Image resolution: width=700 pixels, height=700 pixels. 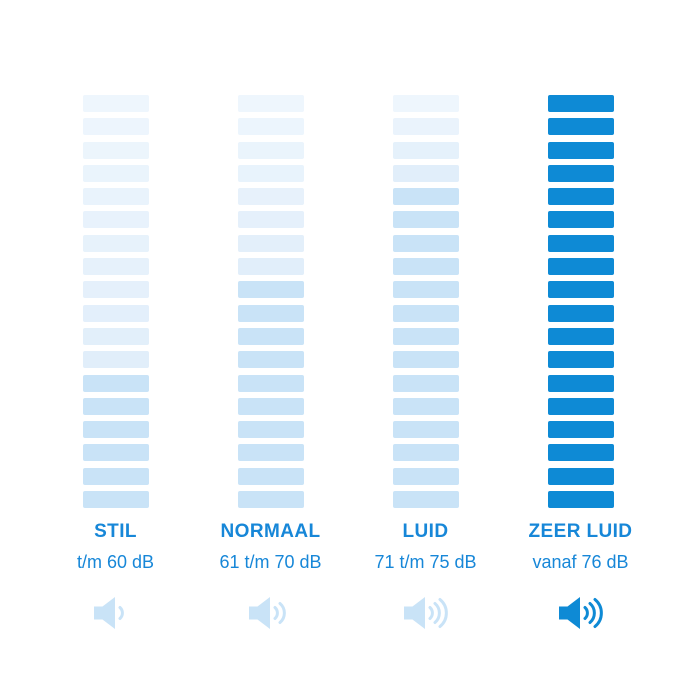 What do you see at coordinates (425, 562) in the screenshot?
I see `column-db-range: 71 t/m 75 dB` at bounding box center [425, 562].